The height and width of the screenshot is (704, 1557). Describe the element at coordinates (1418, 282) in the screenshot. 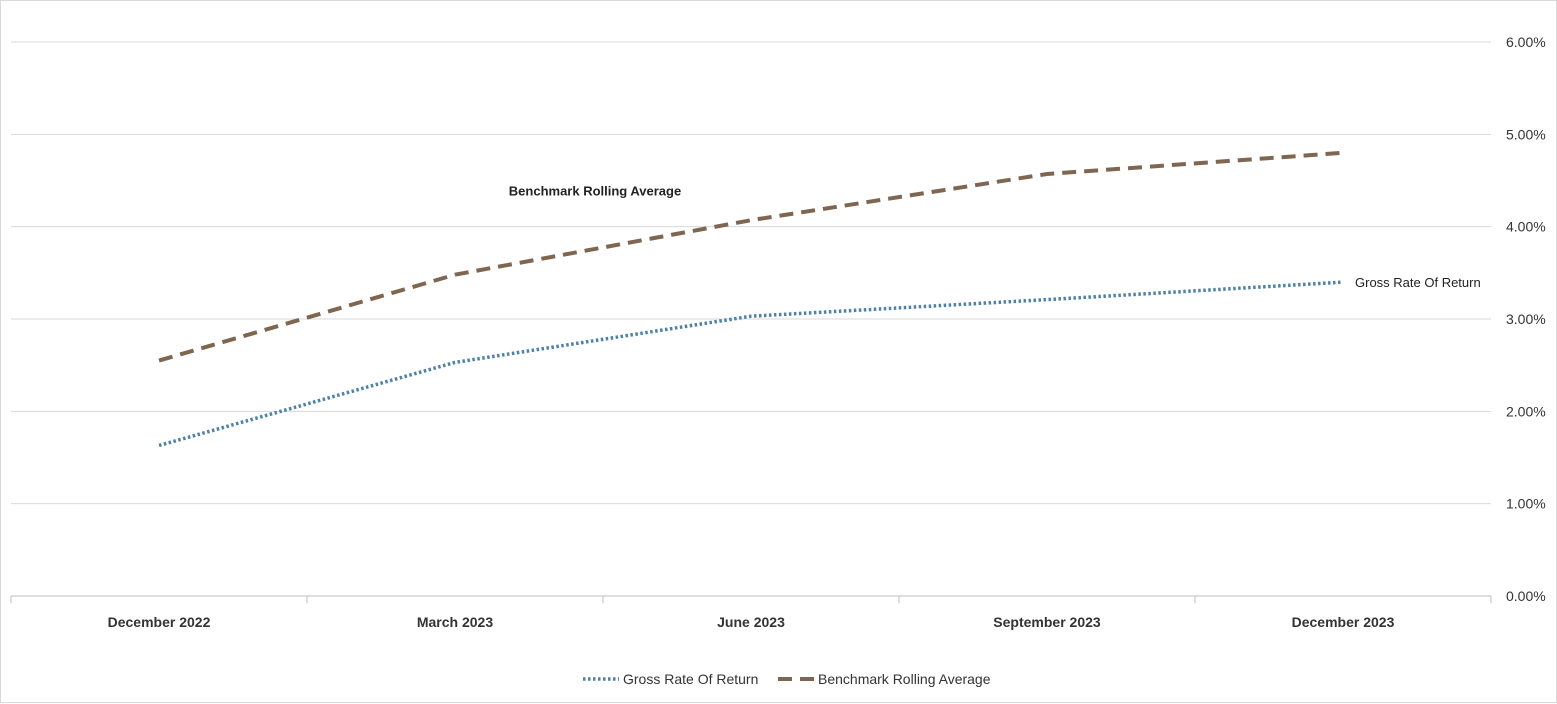

I see `annotation-gross-rate-of-return: Gross Rate Of Return` at that location.